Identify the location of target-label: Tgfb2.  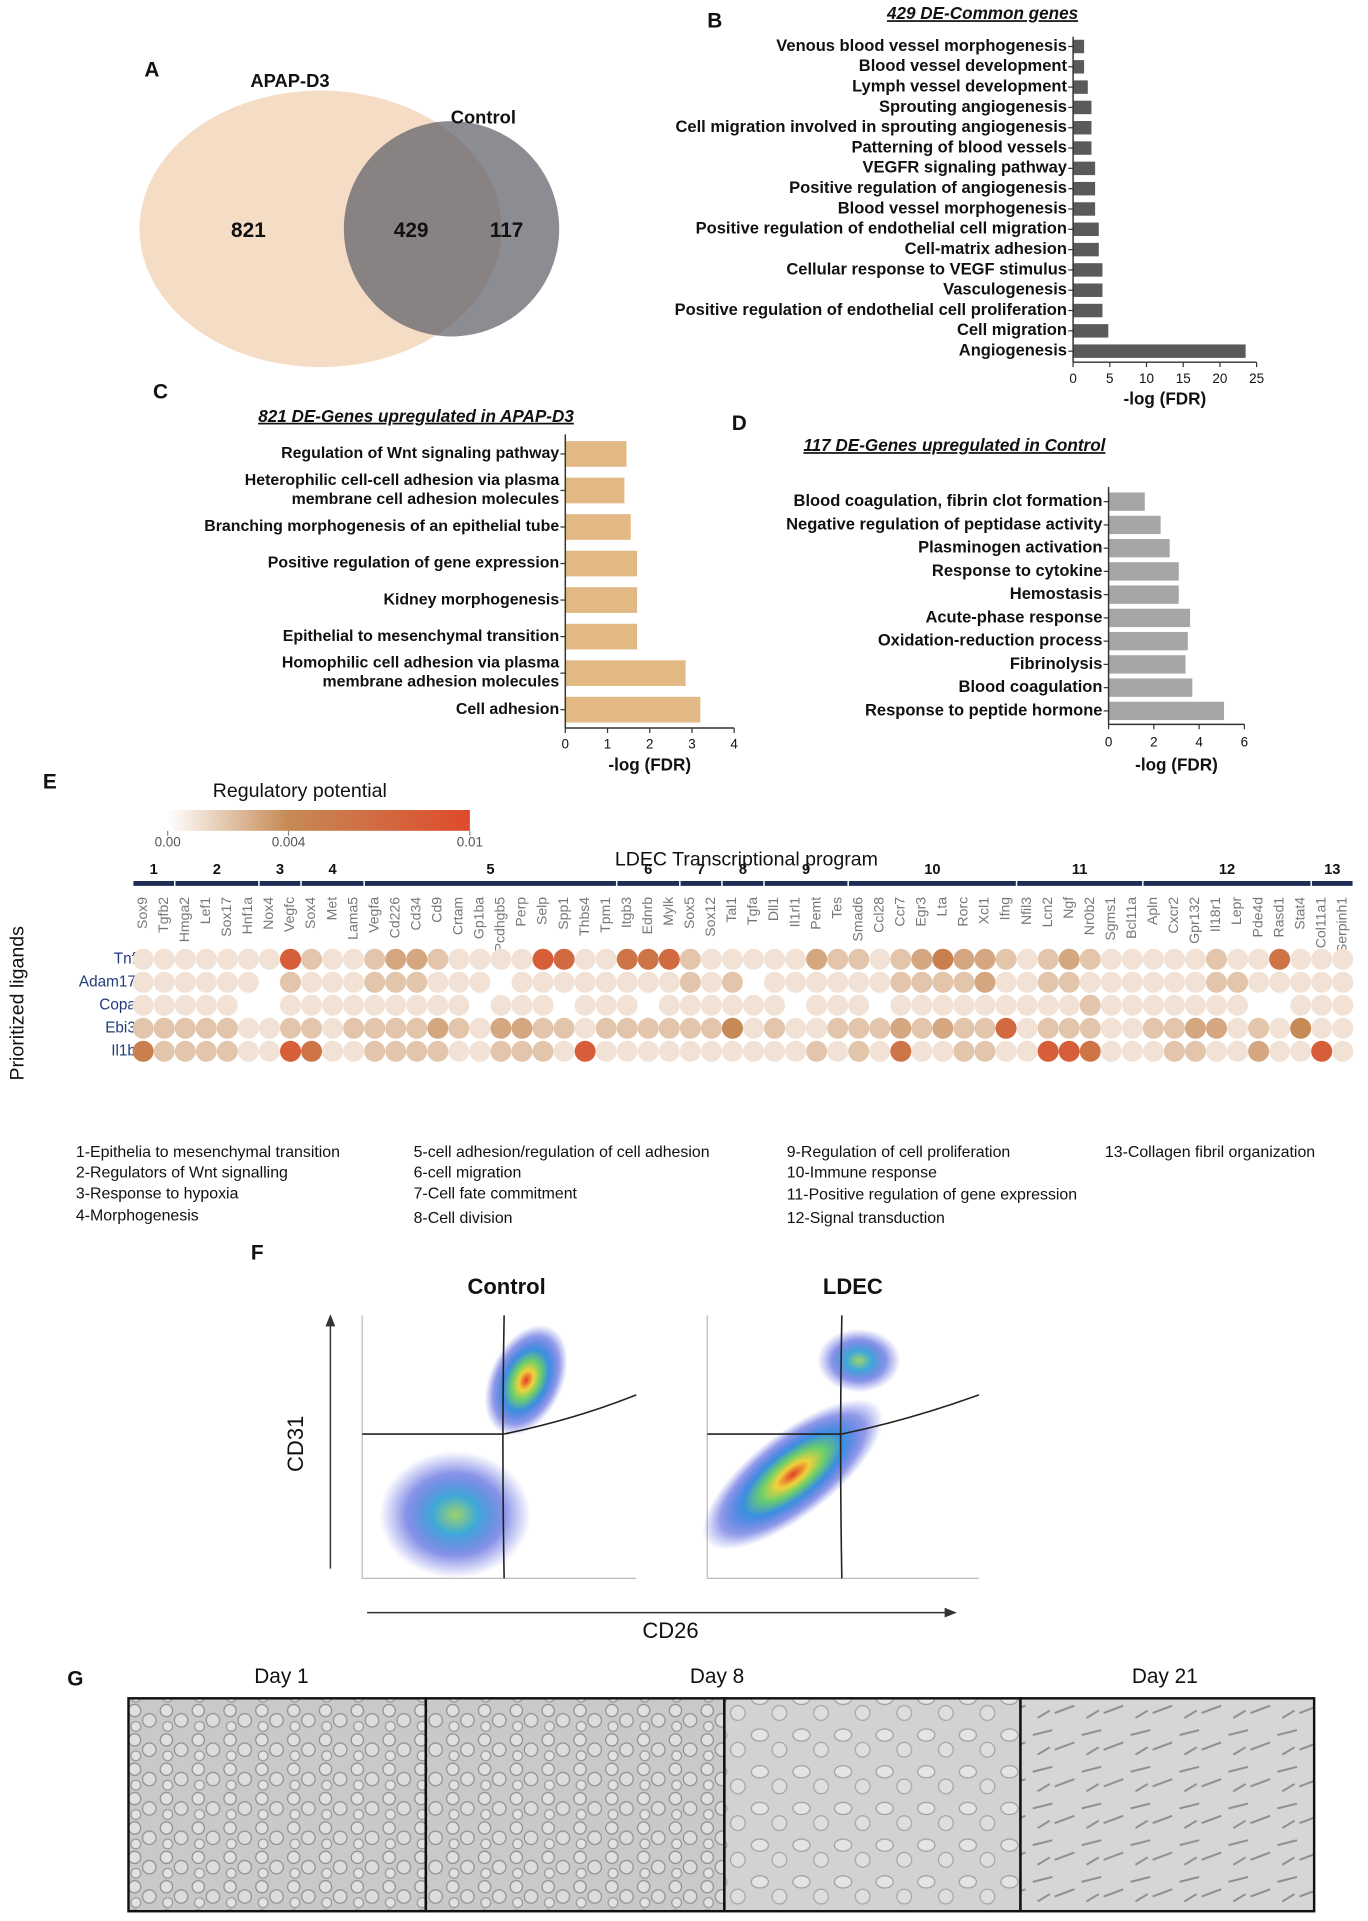
(163, 915).